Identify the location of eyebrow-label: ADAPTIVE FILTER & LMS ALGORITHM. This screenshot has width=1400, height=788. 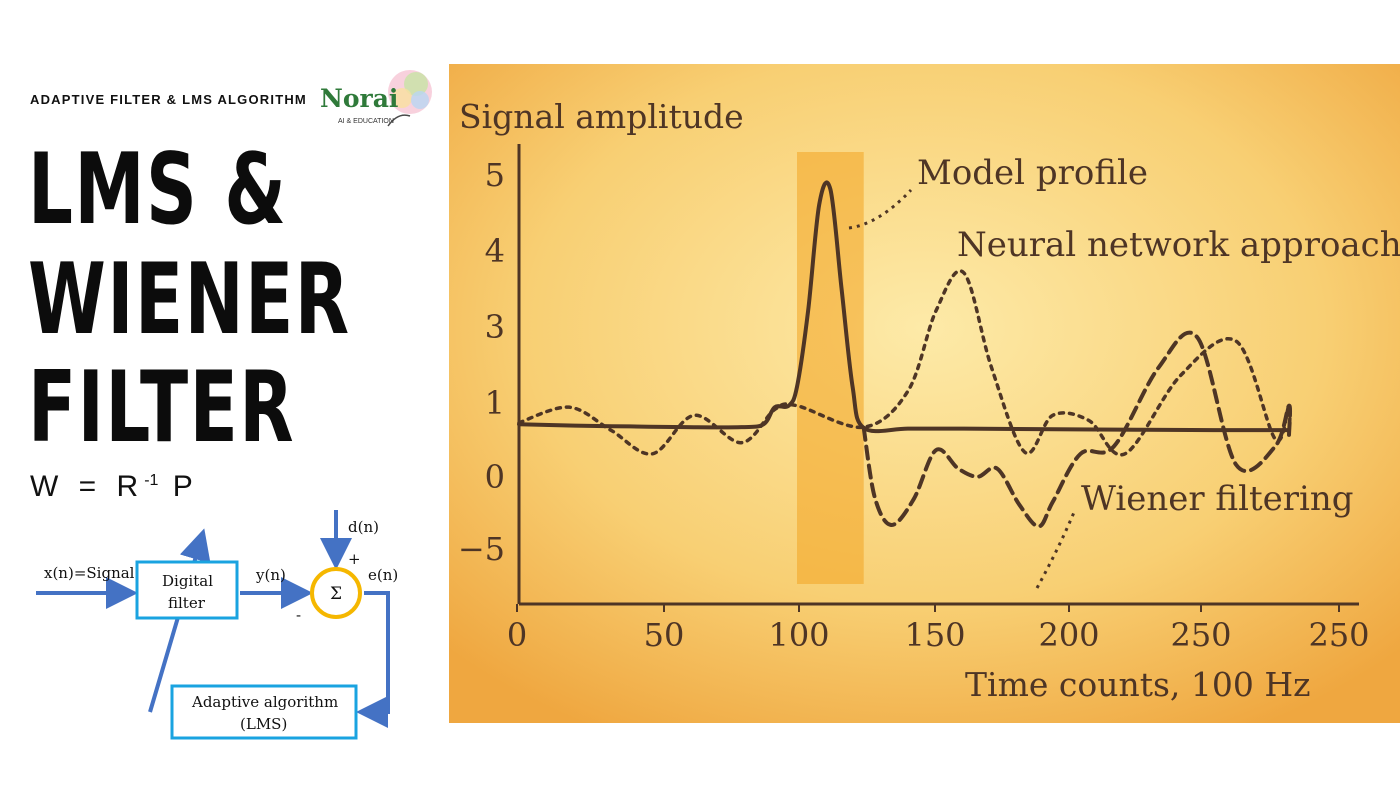
(168, 99).